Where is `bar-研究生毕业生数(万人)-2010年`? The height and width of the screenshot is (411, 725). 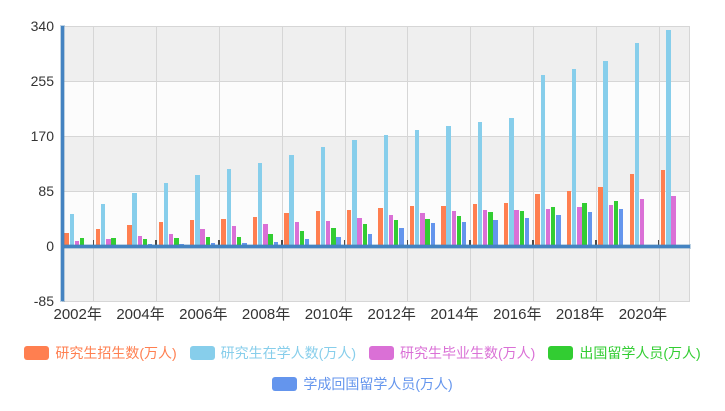
bar-研究生毕业生数(万人)-2010年 is located at coordinates (328, 233).